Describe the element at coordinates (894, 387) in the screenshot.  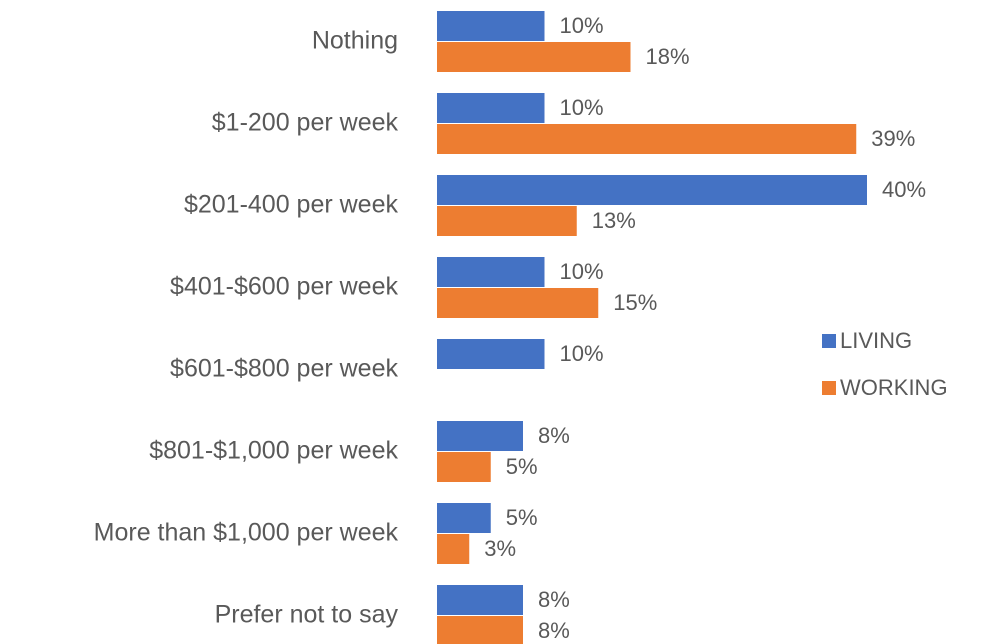
I see `legend-label: WORKING` at that location.